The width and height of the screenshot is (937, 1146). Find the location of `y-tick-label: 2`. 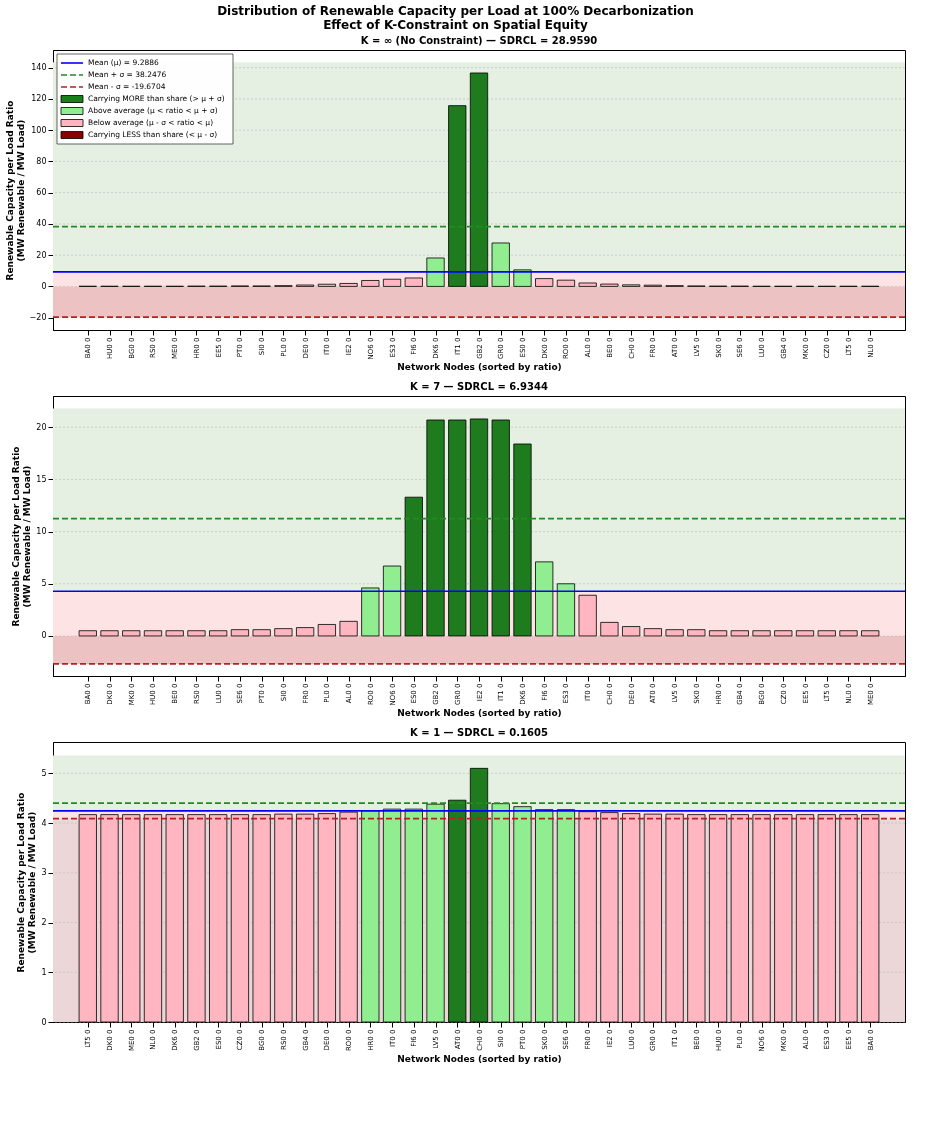

y-tick-label: 2 is located at coordinates (44, 923).